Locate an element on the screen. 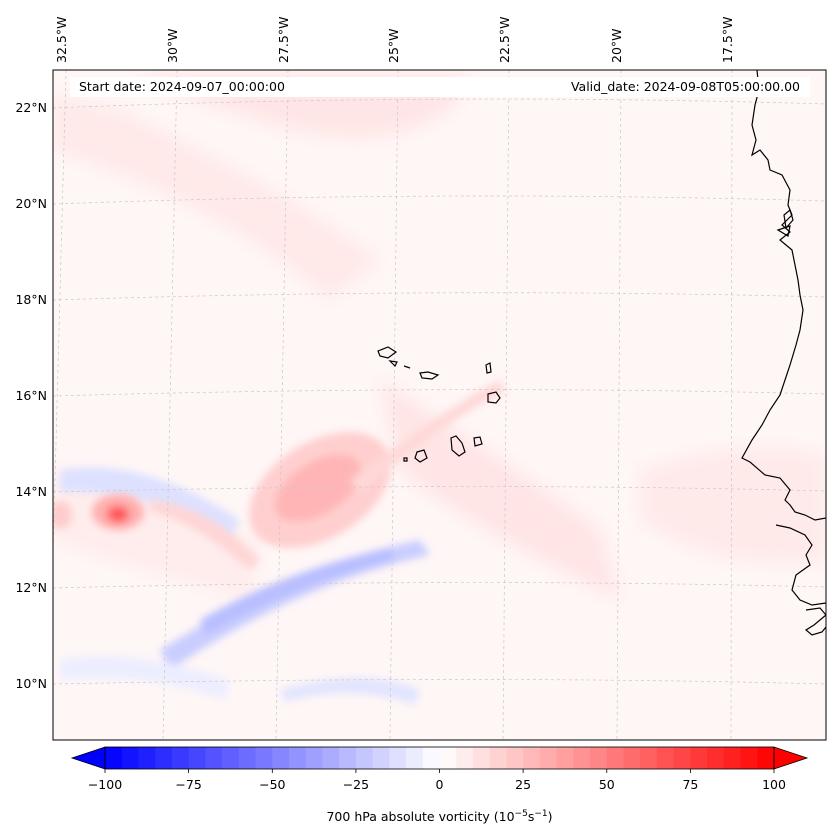  colorbar-tick-labels: −100 −75 −50 −25 0 25 50 75 100 is located at coordinates (437, 784).